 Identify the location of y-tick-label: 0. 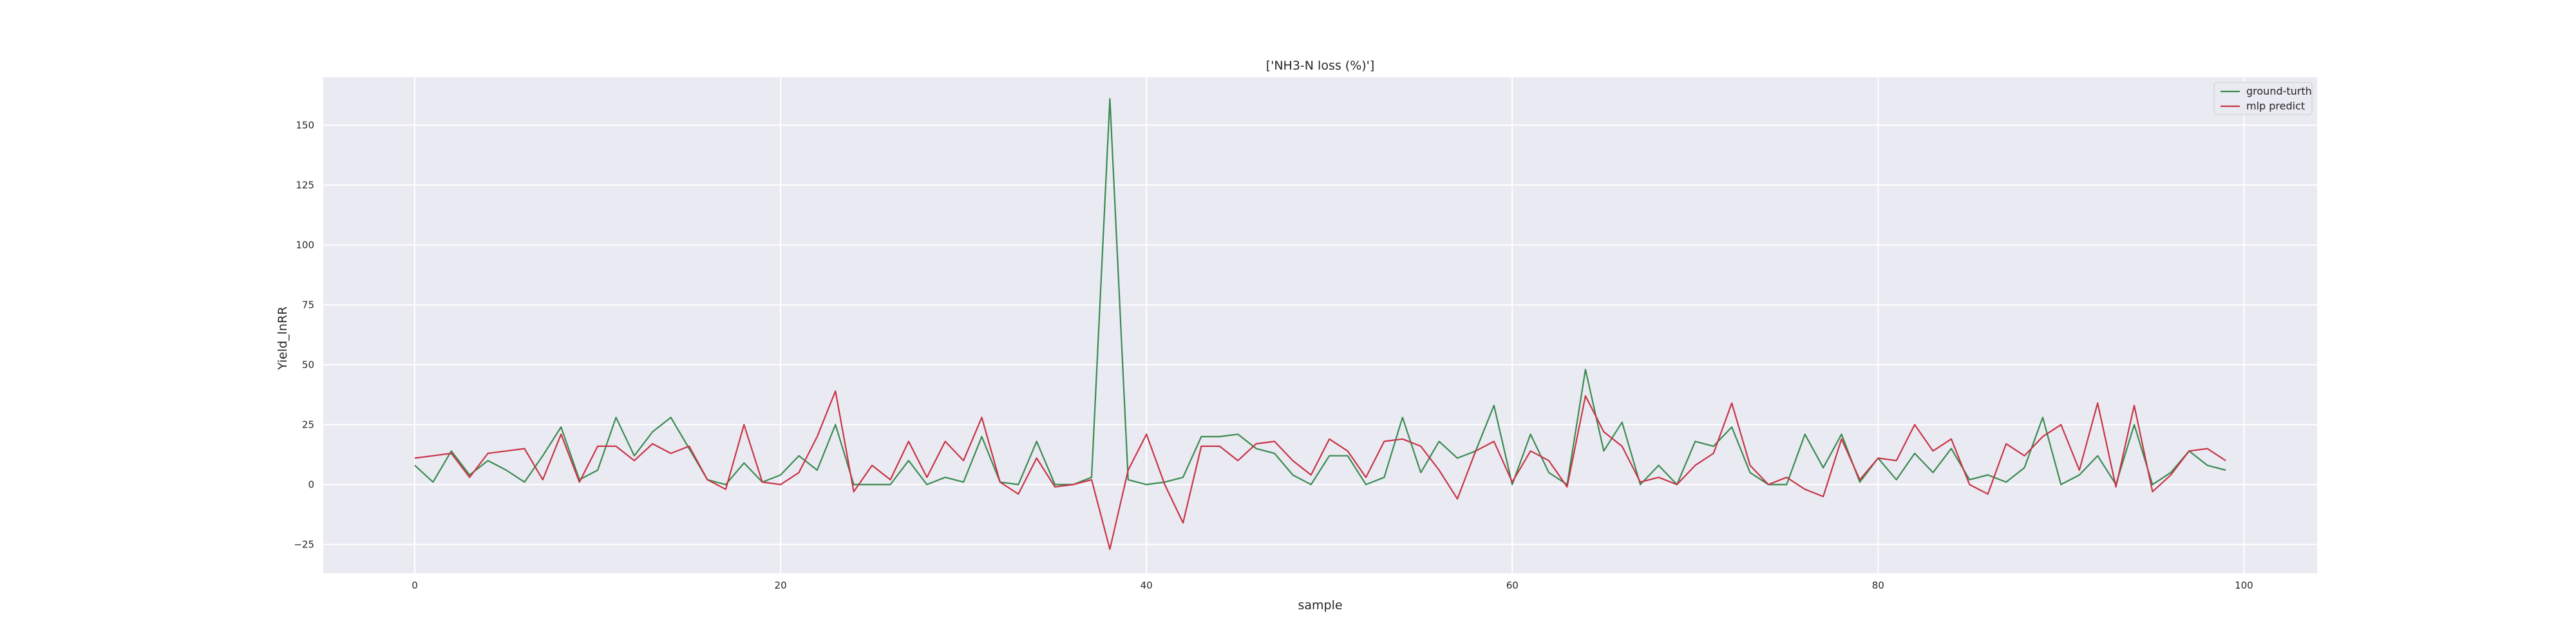
(311, 484).